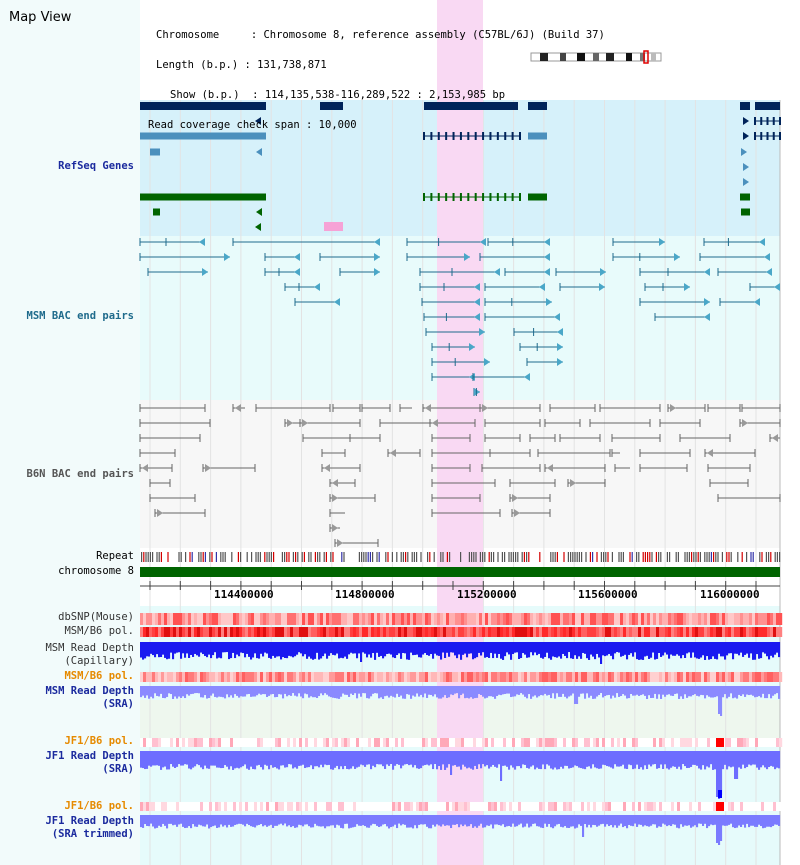  What do you see at coordinates (80, 474) in the screenshot?
I see `track-label-b6n-bac: B6N BAC end pairs` at bounding box center [80, 474].